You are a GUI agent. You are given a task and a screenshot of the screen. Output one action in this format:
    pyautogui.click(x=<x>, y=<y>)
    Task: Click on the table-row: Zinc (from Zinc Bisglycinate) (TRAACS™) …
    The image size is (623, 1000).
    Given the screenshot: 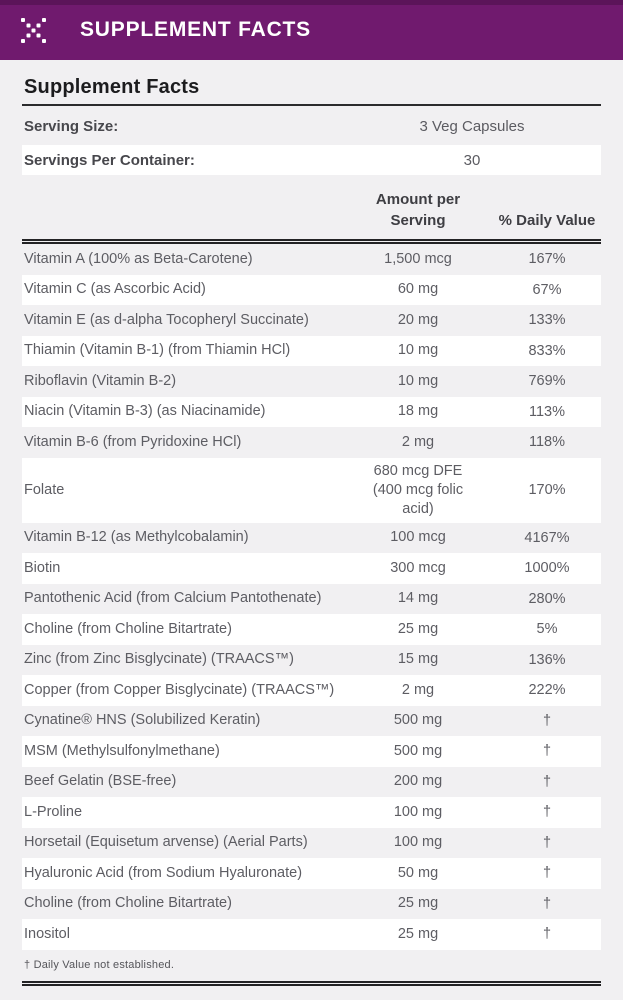 What is the action you would take?
    pyautogui.click(x=311, y=660)
    